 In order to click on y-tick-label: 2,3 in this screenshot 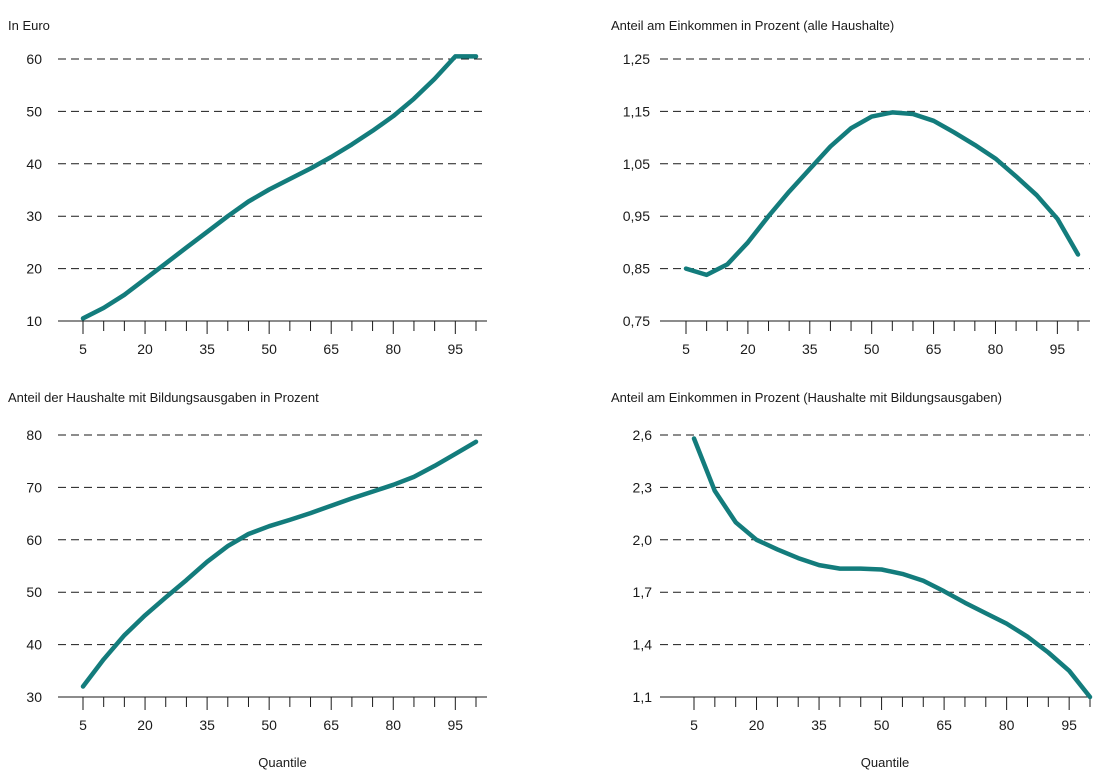, I will do `click(643, 487)`.